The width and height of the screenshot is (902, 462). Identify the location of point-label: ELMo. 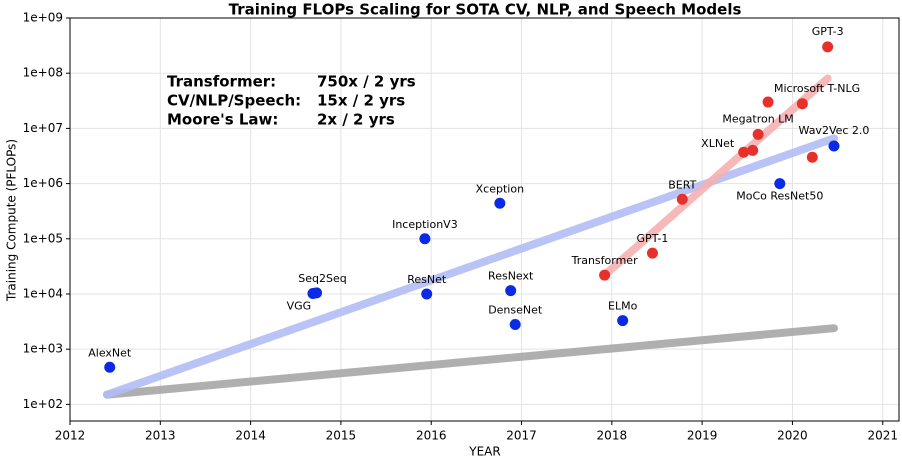
(623, 306).